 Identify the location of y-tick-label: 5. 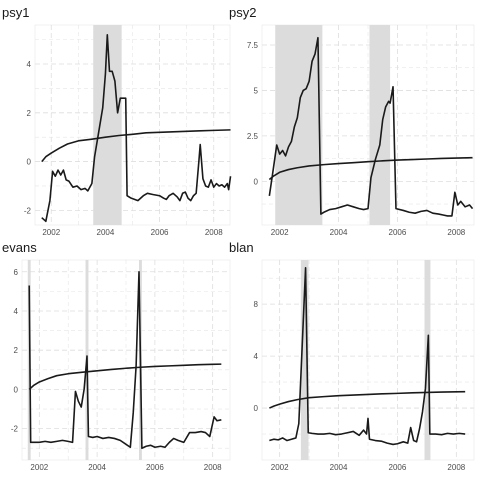
(256, 90).